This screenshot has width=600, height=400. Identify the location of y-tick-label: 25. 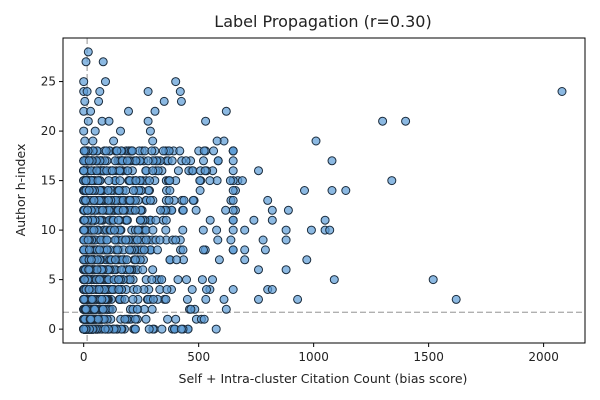
(48, 82).